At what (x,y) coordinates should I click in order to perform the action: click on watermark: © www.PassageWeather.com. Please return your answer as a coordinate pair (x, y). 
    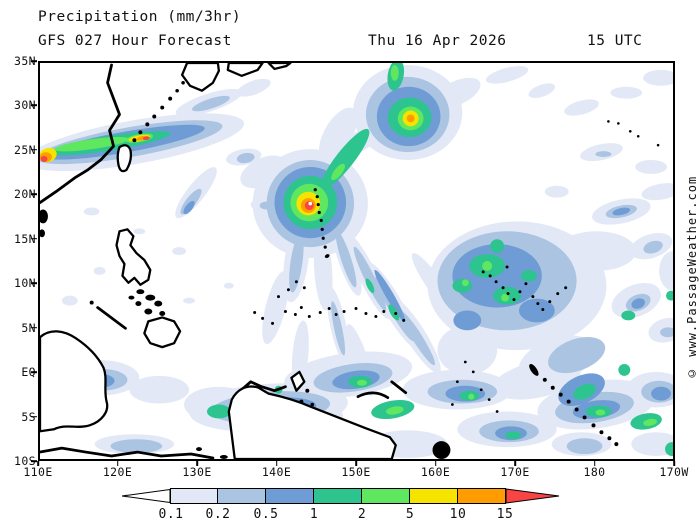
    Looking at the image, I should click on (692, 278).